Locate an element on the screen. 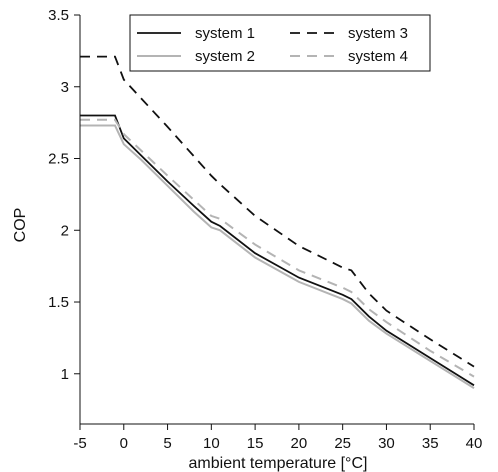 Image resolution: width=498 pixels, height=472 pixels. legend-box is located at coordinates (280, 43).